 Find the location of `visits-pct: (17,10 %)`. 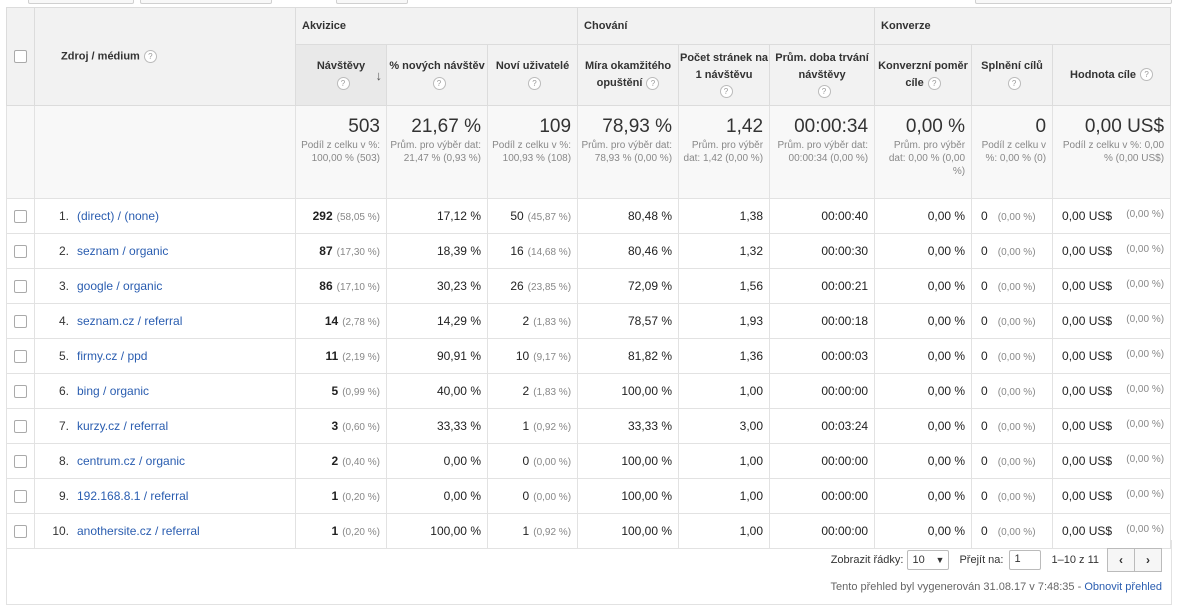

visits-pct: (17,10 %) is located at coordinates (358, 287).